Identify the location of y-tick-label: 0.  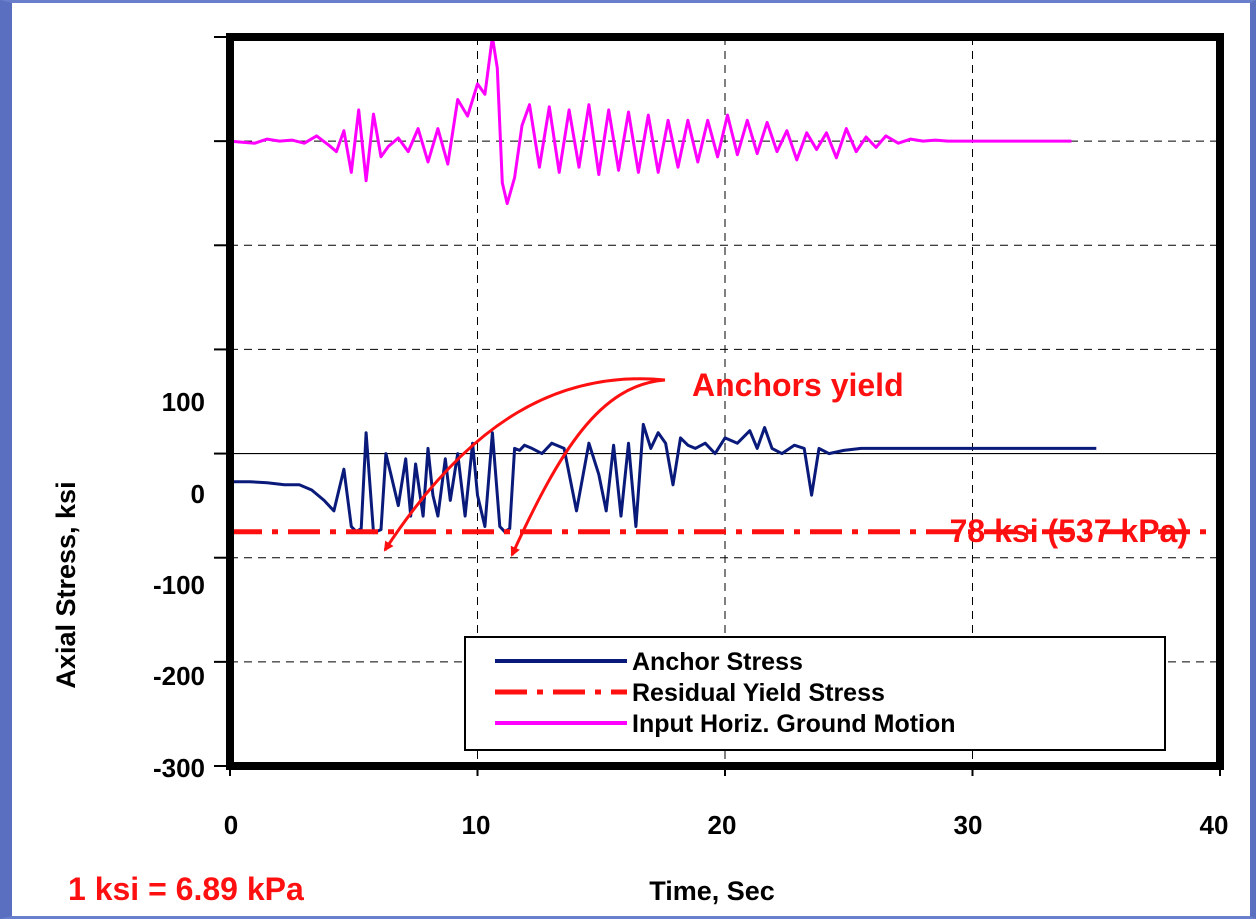
(198, 494).